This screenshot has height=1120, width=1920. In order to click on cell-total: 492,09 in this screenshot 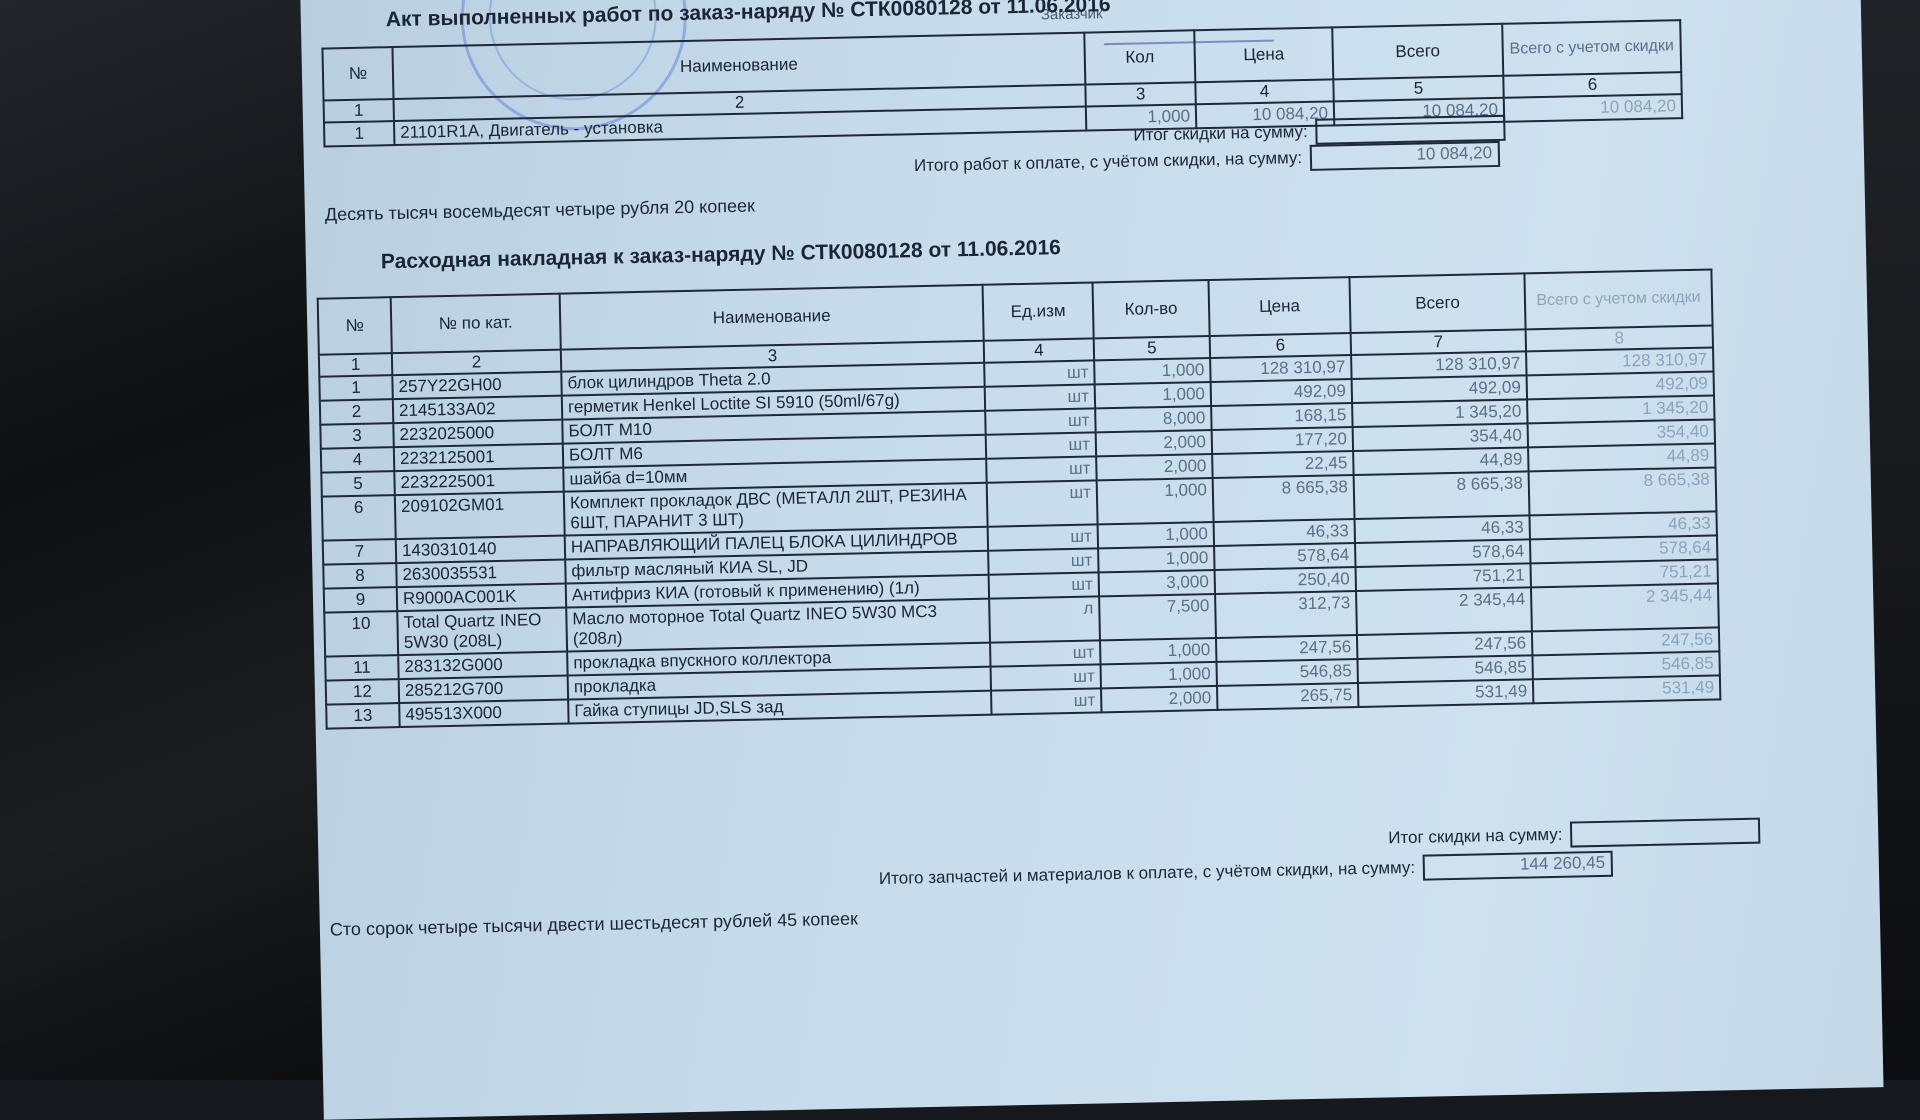, I will do `click(1439, 389)`.